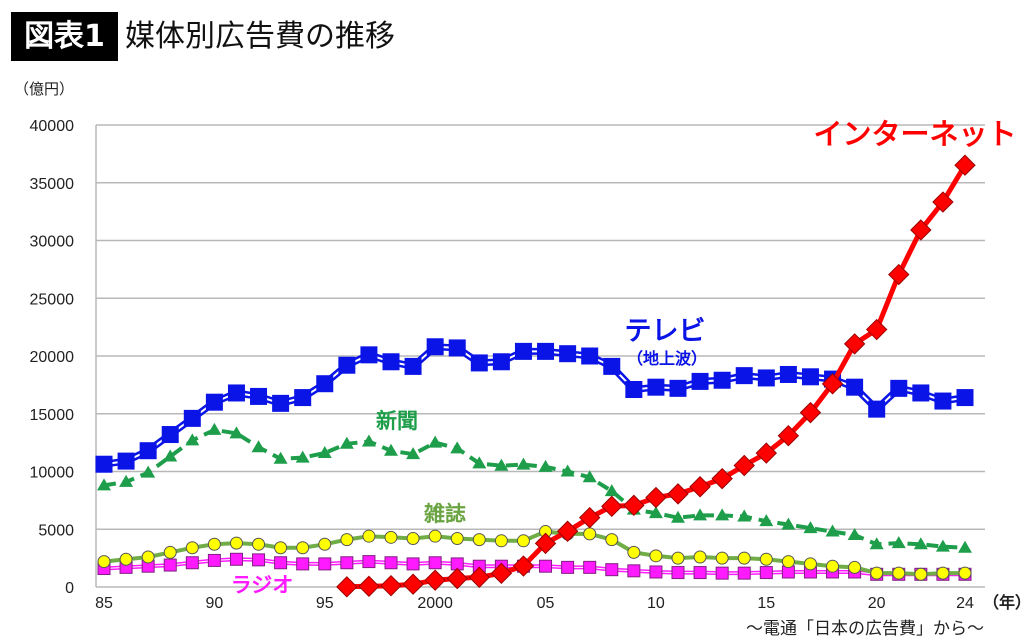  I want to click on y-tick-label: 30000, so click(52, 242).